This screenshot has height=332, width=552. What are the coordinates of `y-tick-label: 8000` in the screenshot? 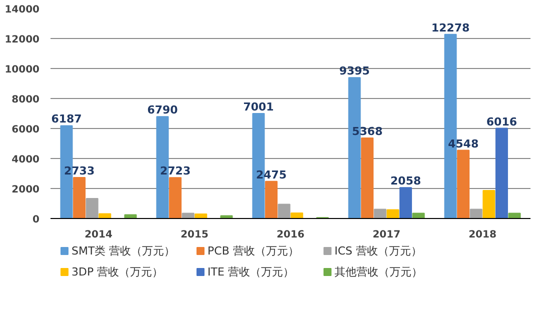 It's located at (26, 100).